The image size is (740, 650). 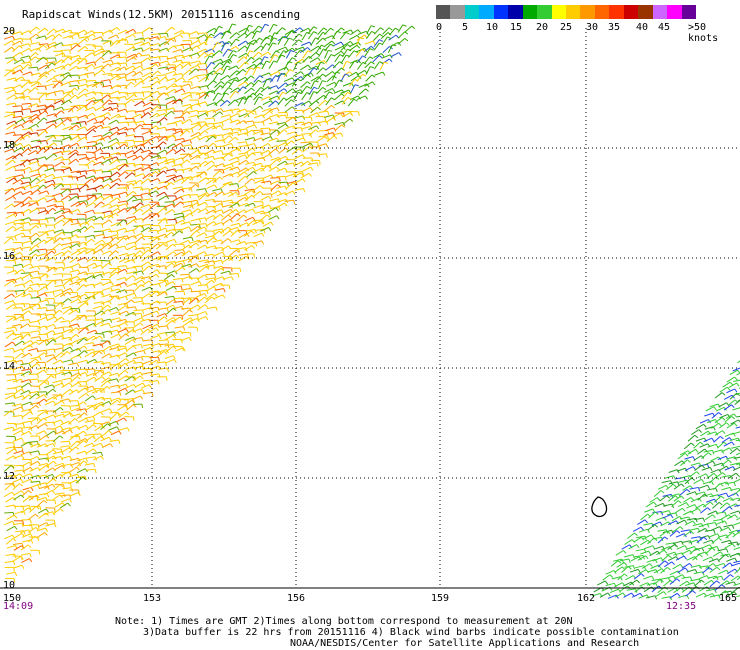 What do you see at coordinates (660, 12) in the screenshot?
I see `color-swatch` at bounding box center [660, 12].